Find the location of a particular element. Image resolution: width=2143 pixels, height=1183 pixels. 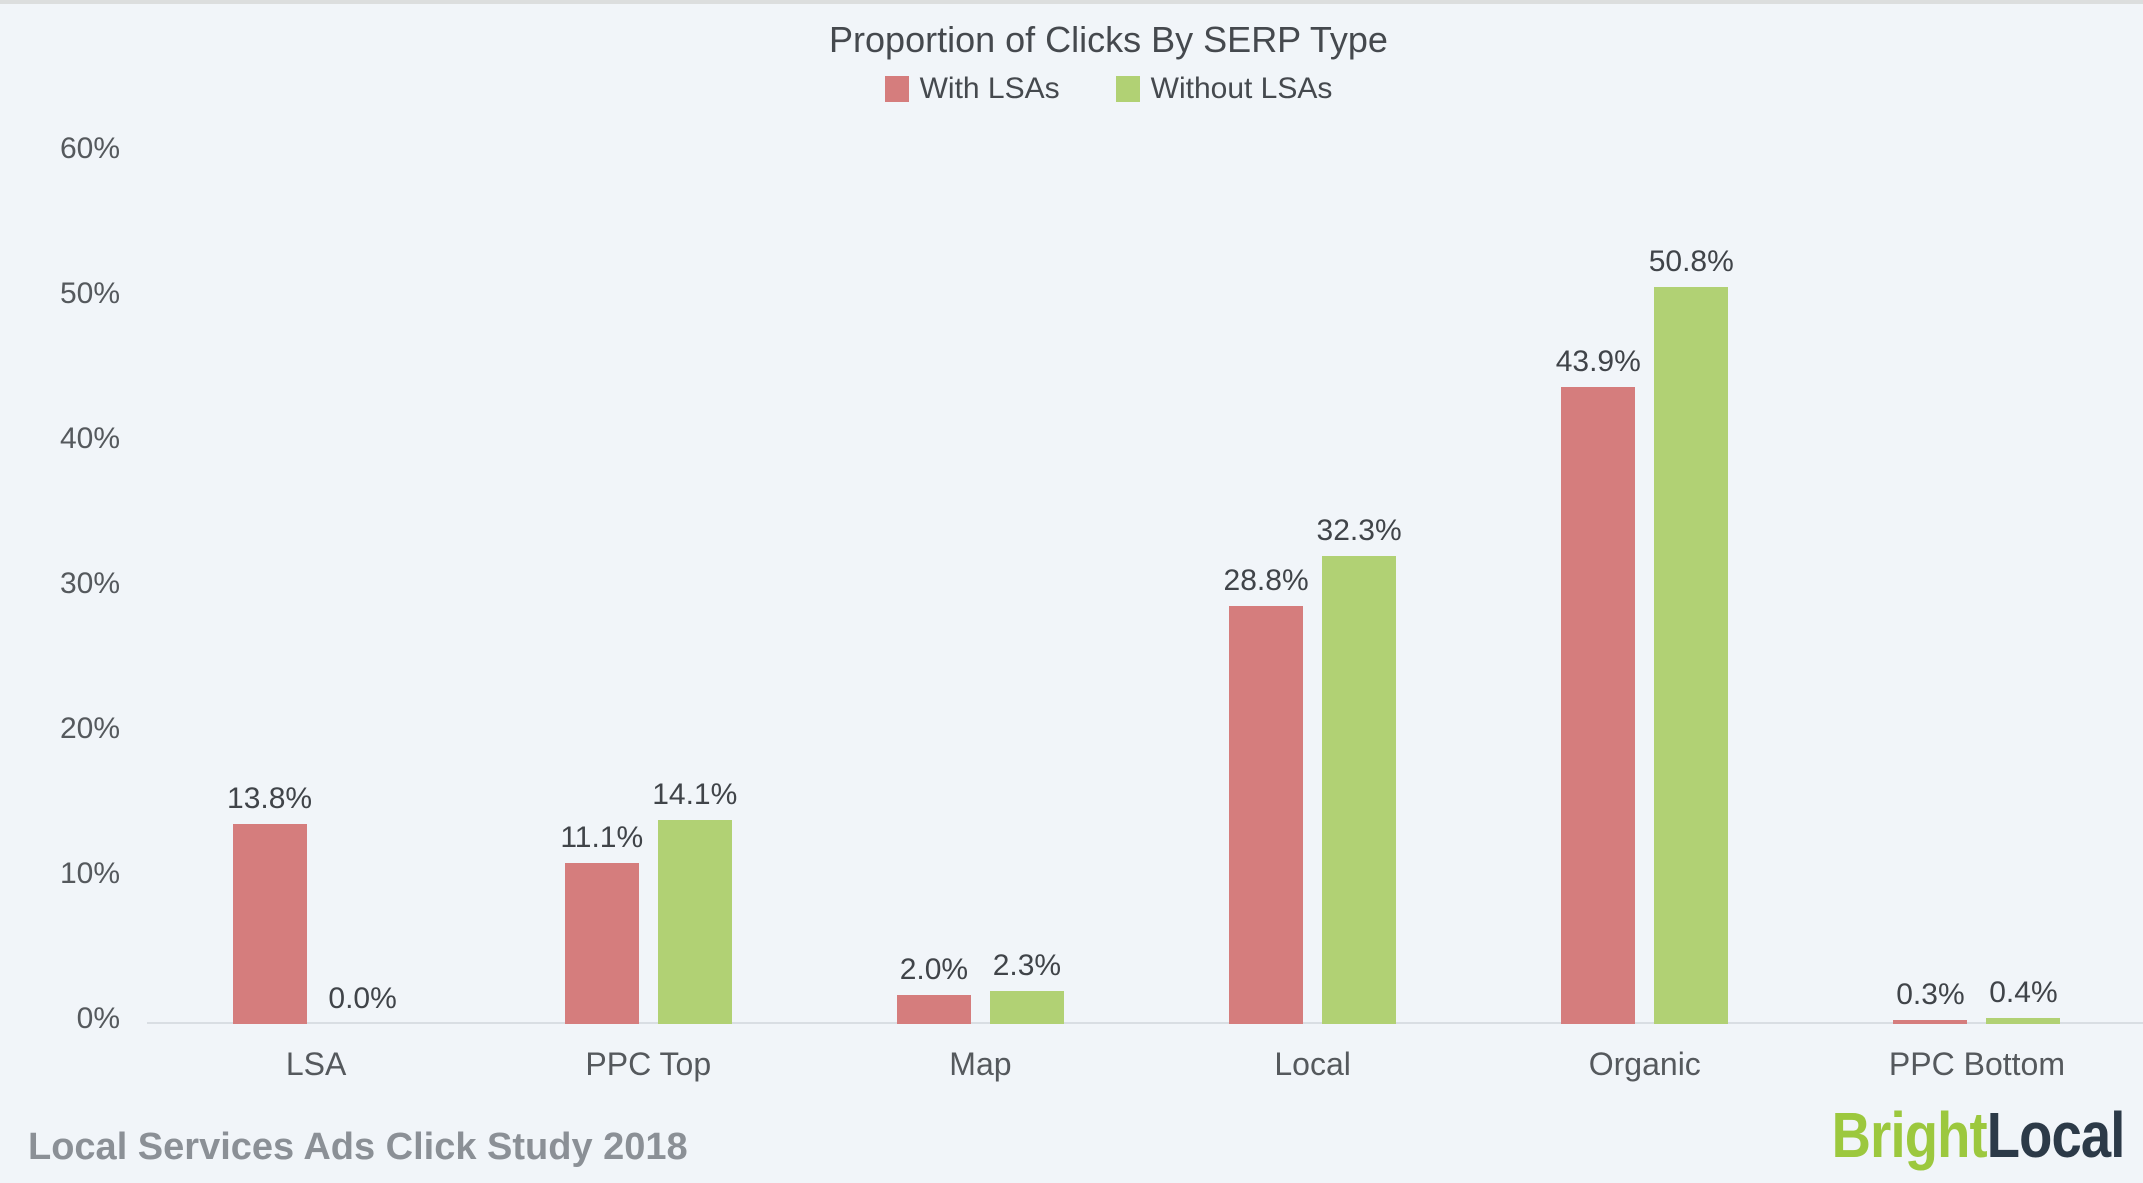

y-axis-ticks: 0% 10% 20% 30% 40% 50% 60% is located at coordinates (60, 593).